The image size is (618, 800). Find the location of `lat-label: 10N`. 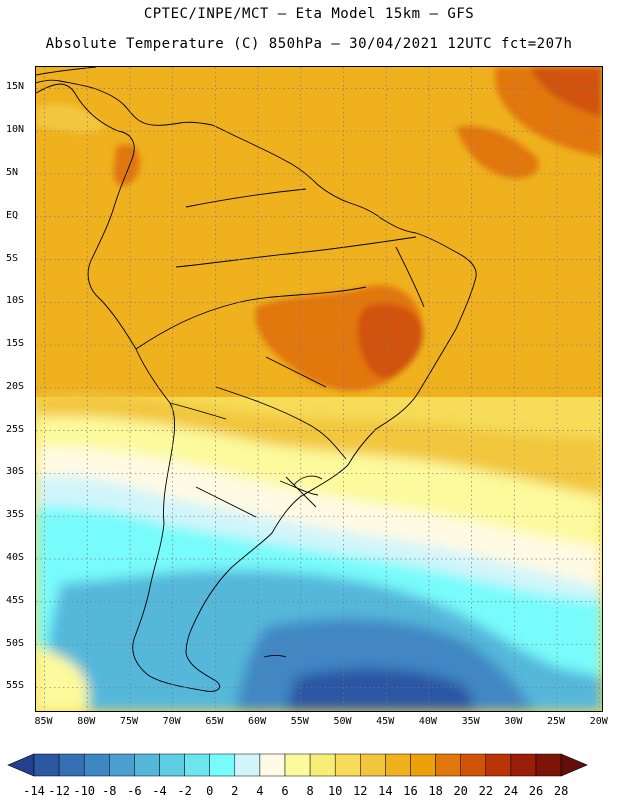

lat-label: 10N is located at coordinates (15, 130).